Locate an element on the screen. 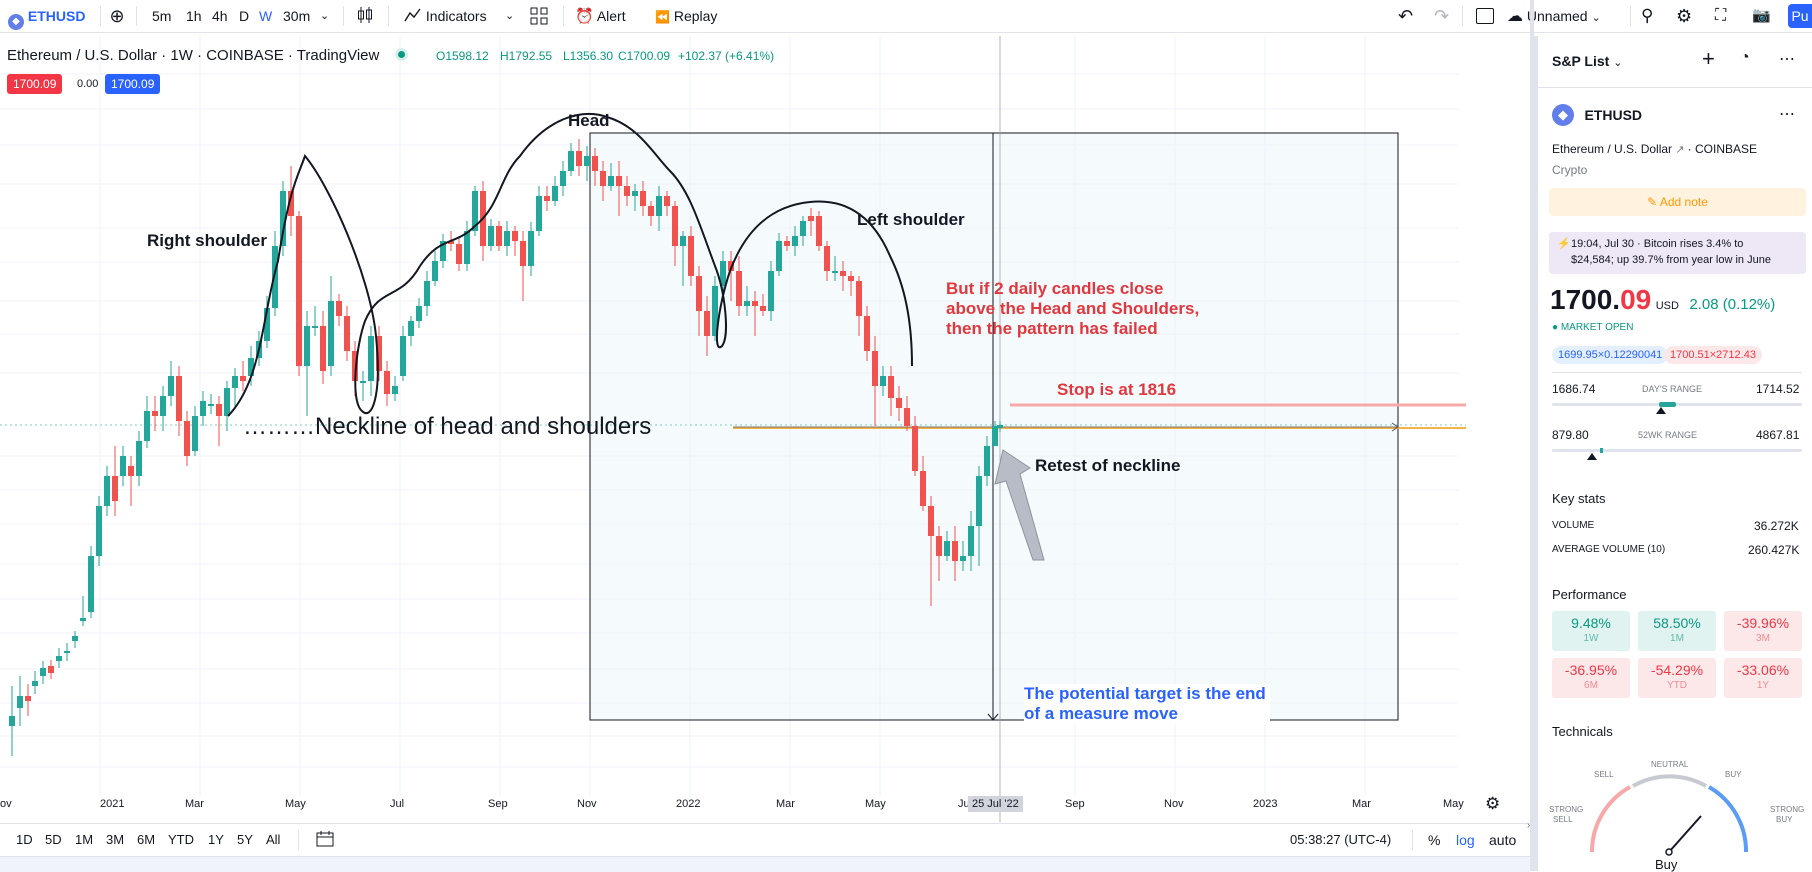  left-shoulder-label: Left shoulder is located at coordinates (911, 219).